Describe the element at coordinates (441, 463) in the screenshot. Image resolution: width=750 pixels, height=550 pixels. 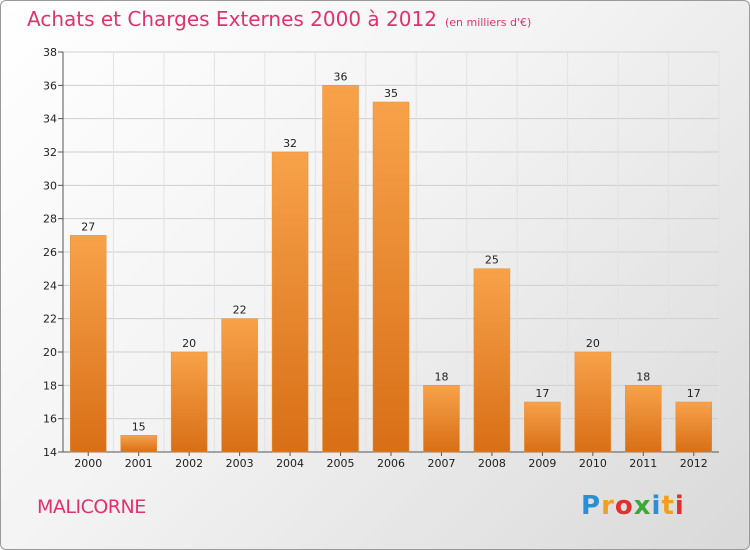
I see `x-tick-label: 2007` at that location.